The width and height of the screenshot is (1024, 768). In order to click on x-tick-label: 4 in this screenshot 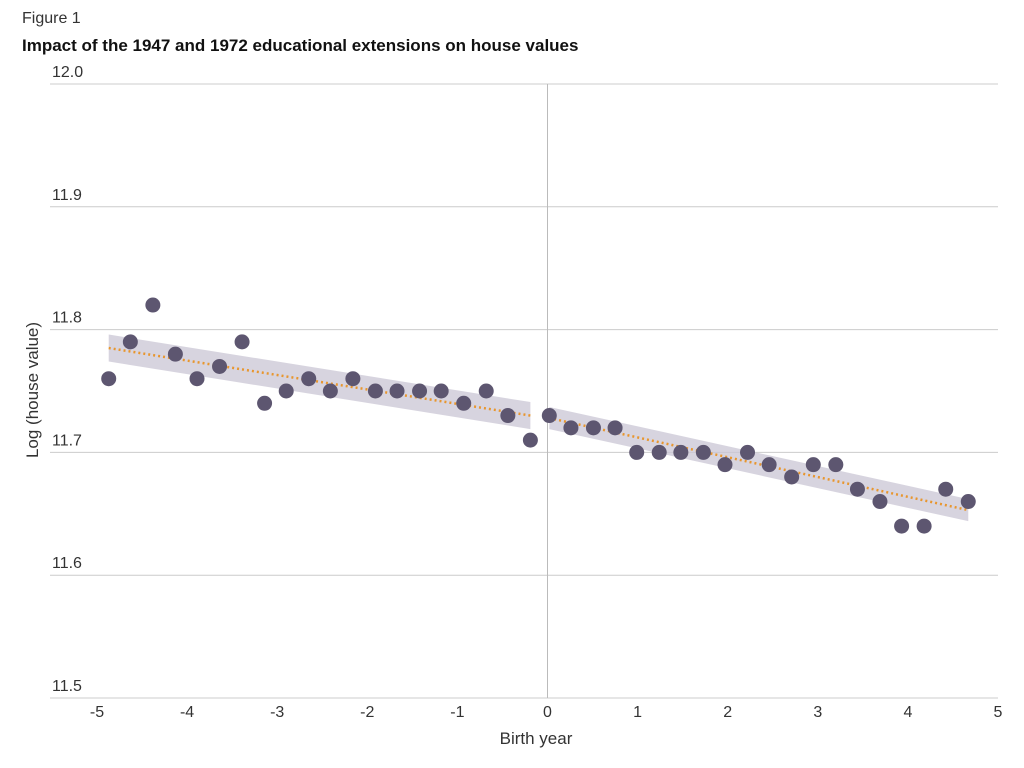, I will do `click(907, 712)`.